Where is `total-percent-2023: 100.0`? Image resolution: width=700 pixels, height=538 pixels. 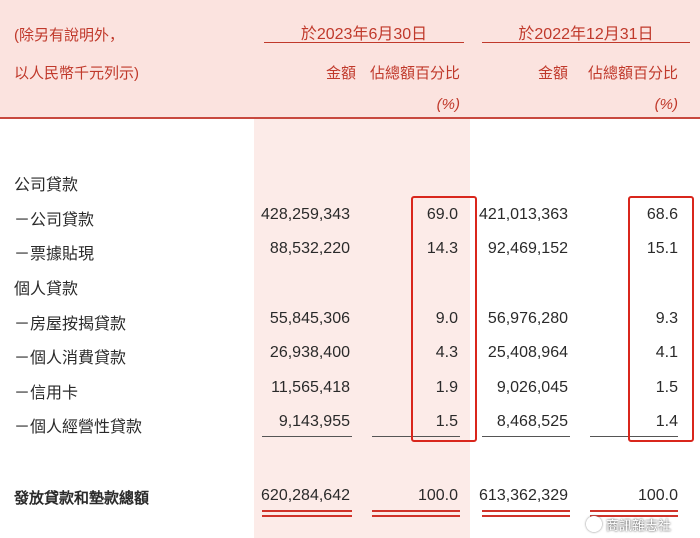 total-percent-2023: 100.0 is located at coordinates (437, 495).